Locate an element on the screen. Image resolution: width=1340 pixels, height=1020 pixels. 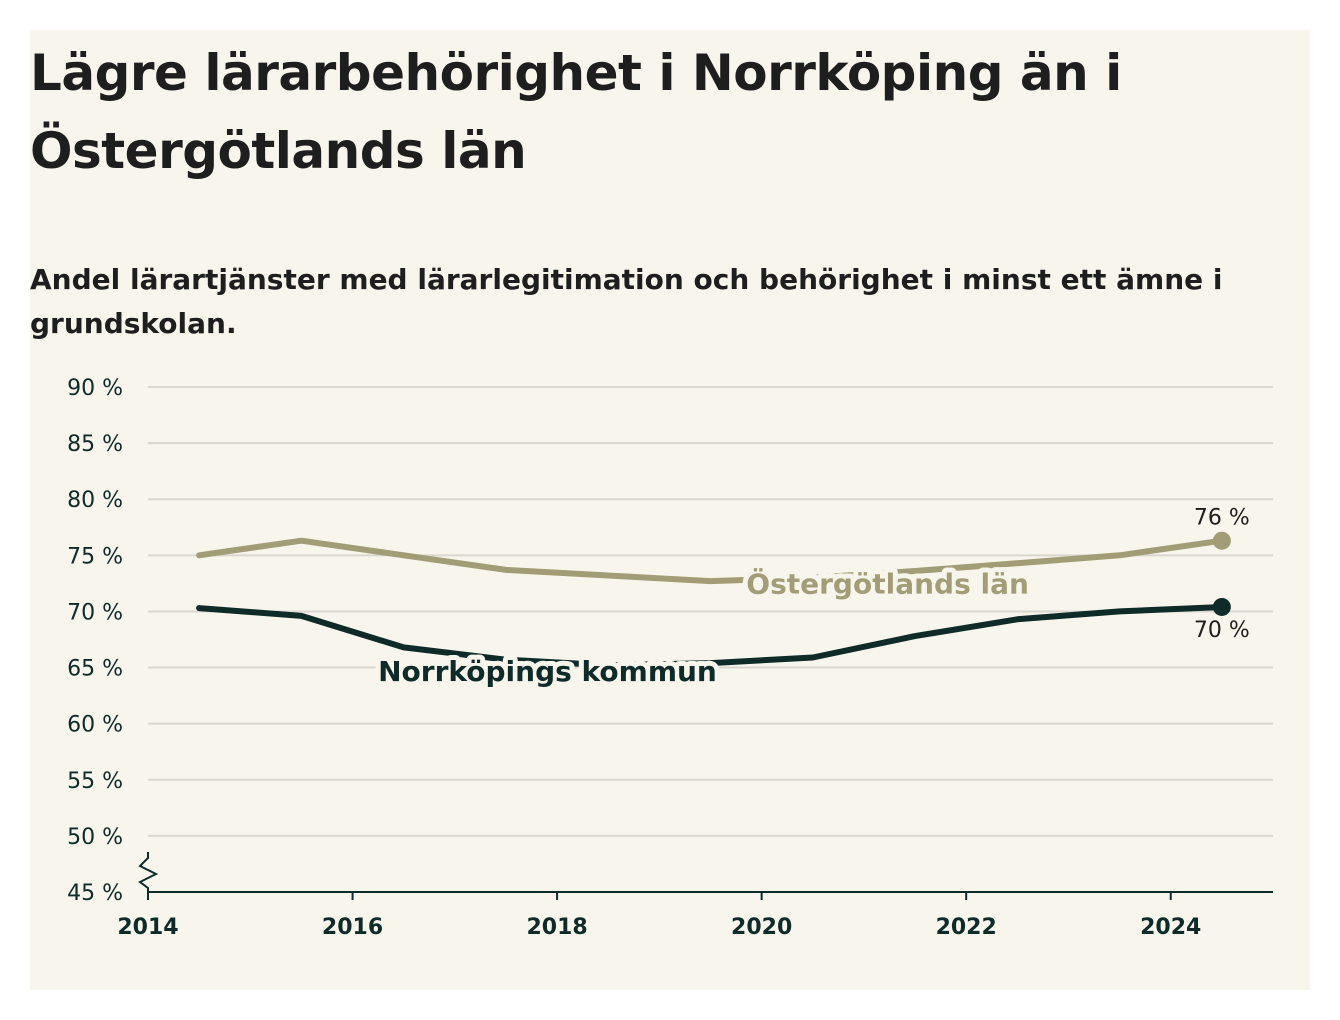
y-tick-label-50: 50 % is located at coordinates (95, 837).